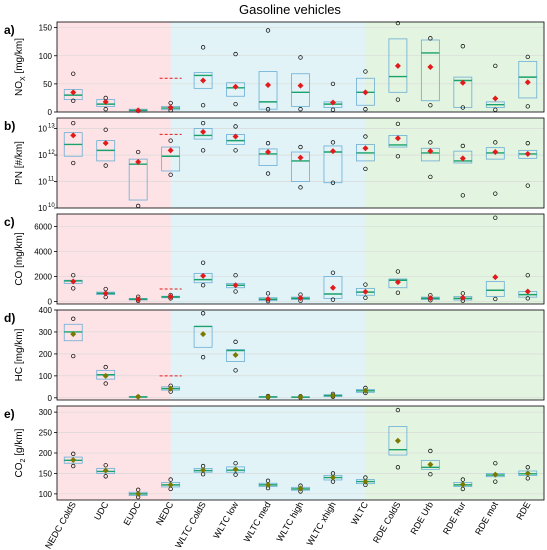 The image size is (547, 550). I want to click on y-tick-label: 6000, so click(43, 227).